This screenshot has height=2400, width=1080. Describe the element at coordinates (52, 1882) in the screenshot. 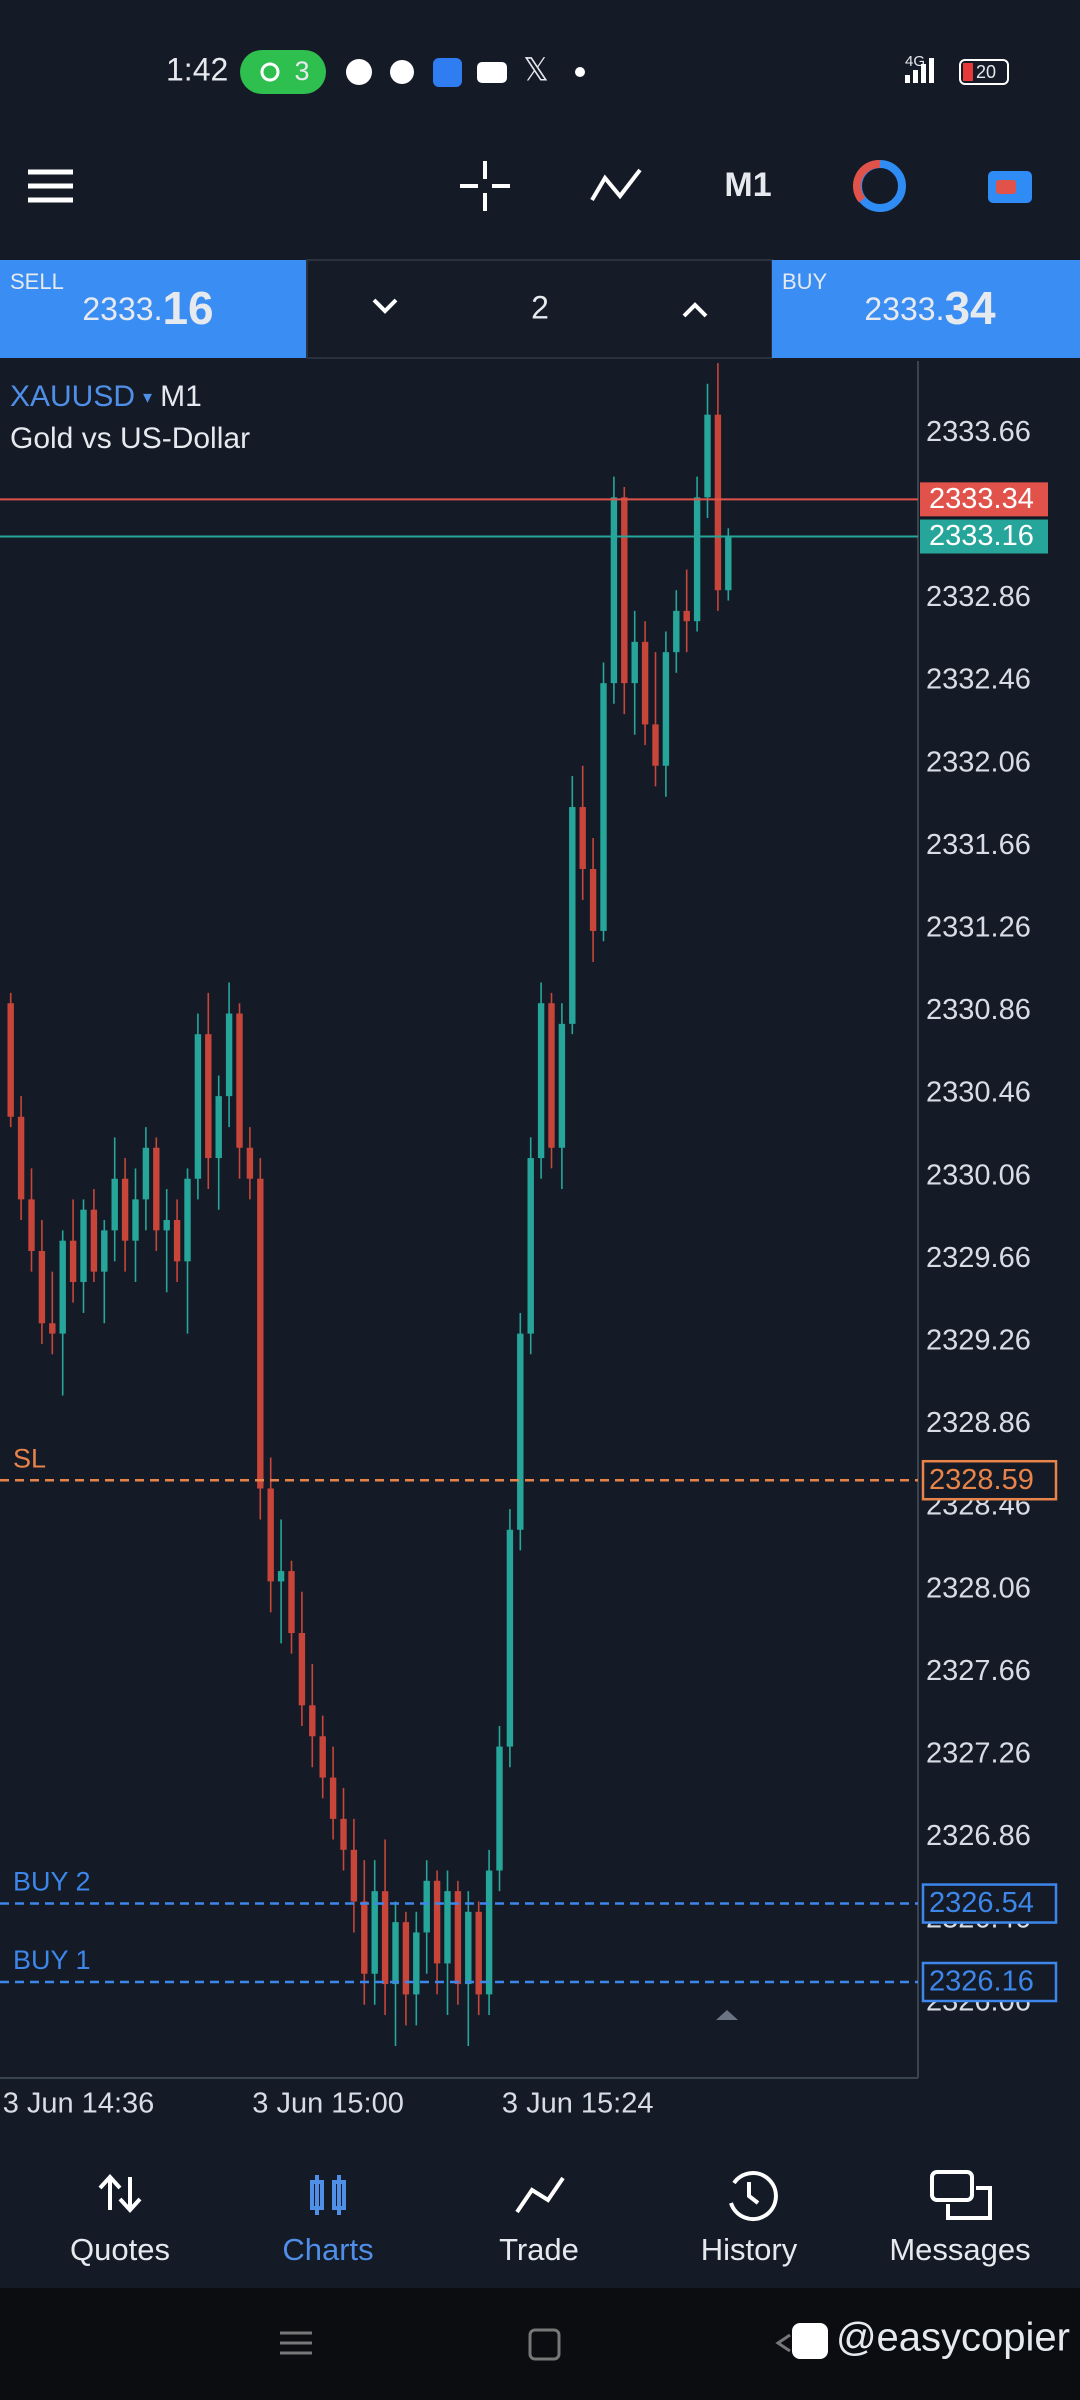

I see `level-name: BUY 2` at that location.